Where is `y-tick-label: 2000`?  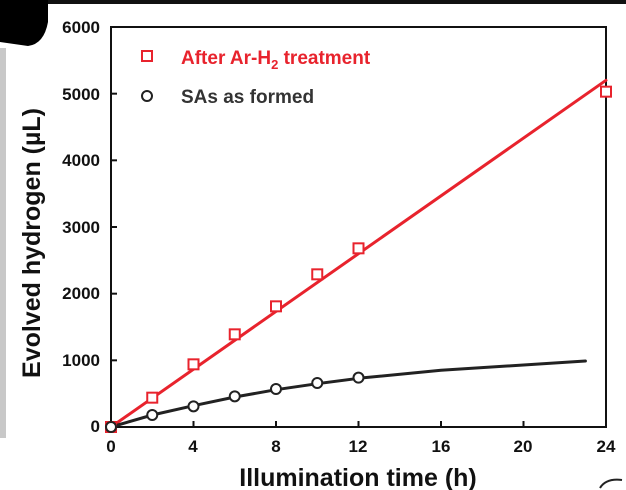
y-tick-label: 2000 is located at coordinates (81, 293).